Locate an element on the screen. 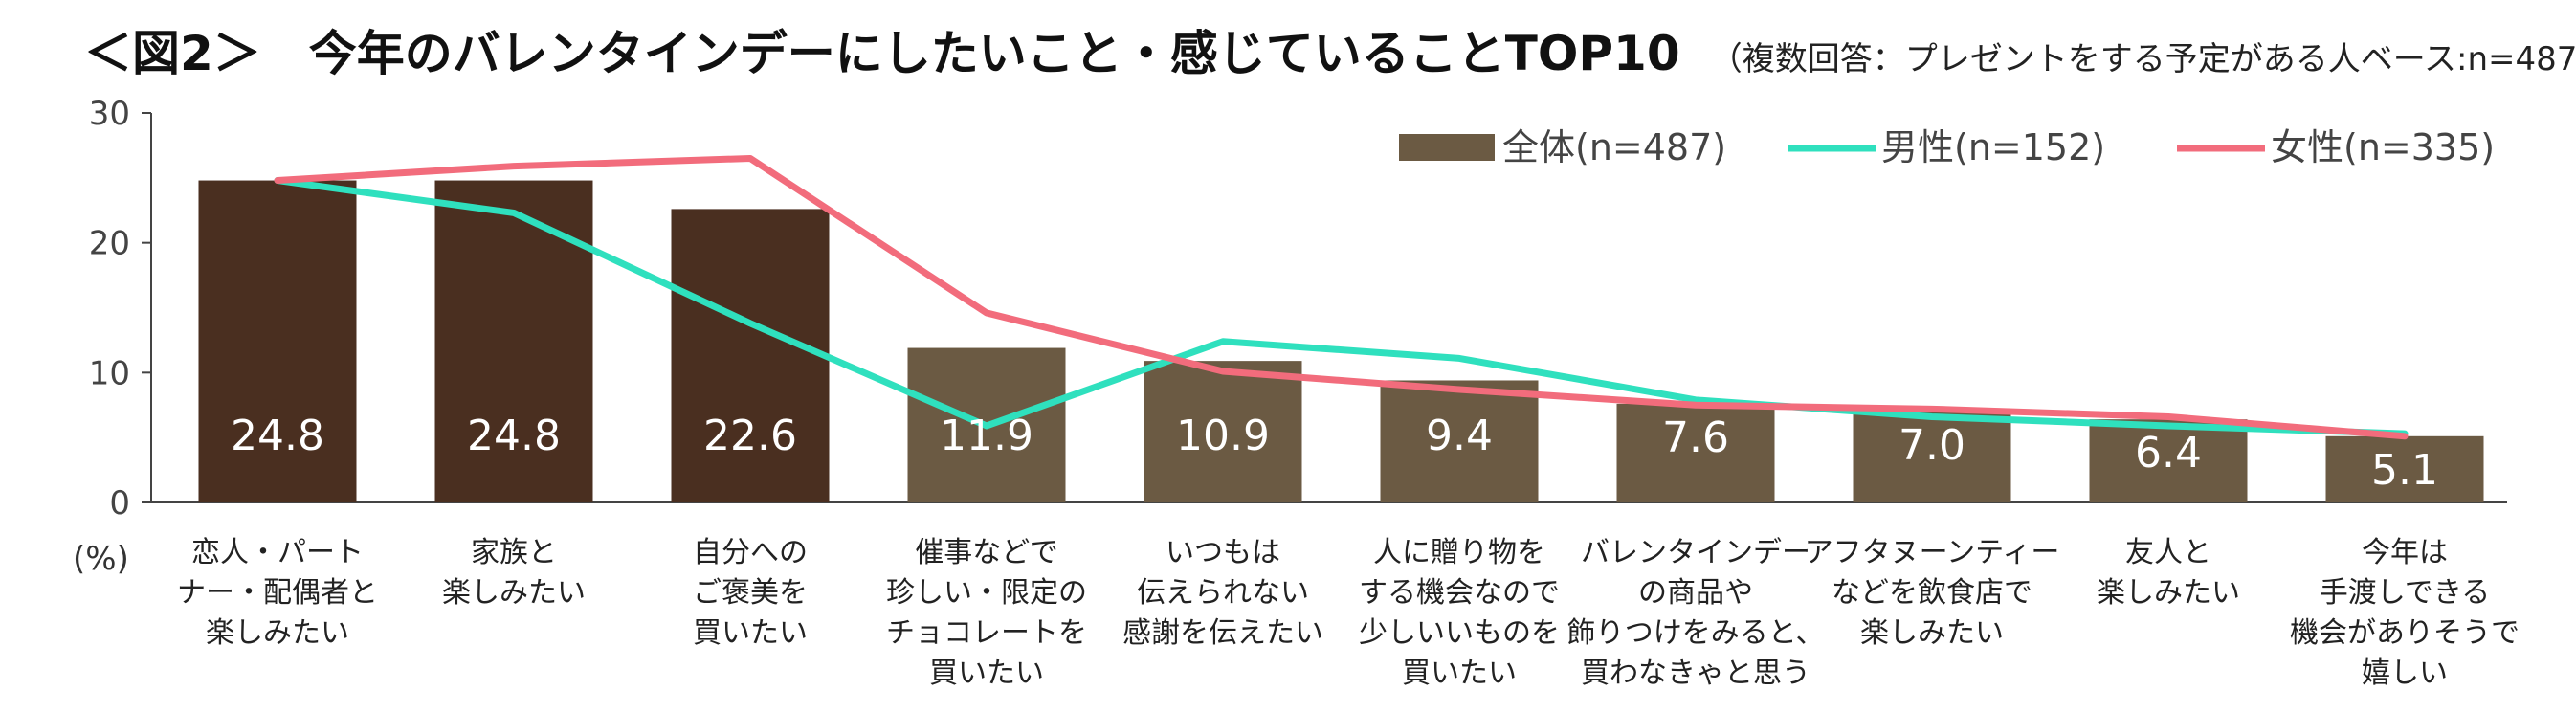 This screenshot has width=2576, height=713. x-category-label: ご褒美を is located at coordinates (750, 593).